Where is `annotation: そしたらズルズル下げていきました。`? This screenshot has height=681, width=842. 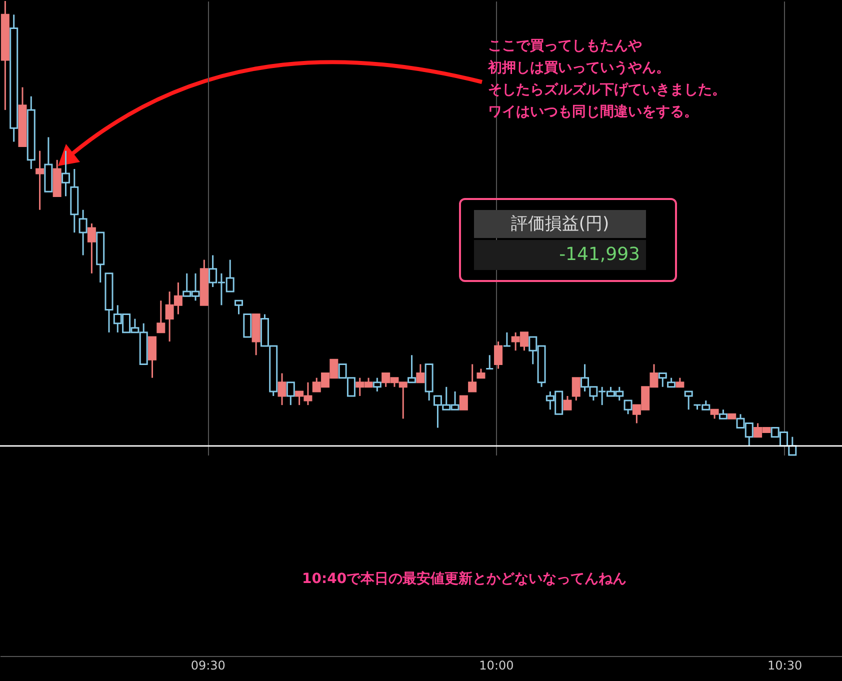
annotation: そしたらズルズル下げていきました。 is located at coordinates (607, 90).